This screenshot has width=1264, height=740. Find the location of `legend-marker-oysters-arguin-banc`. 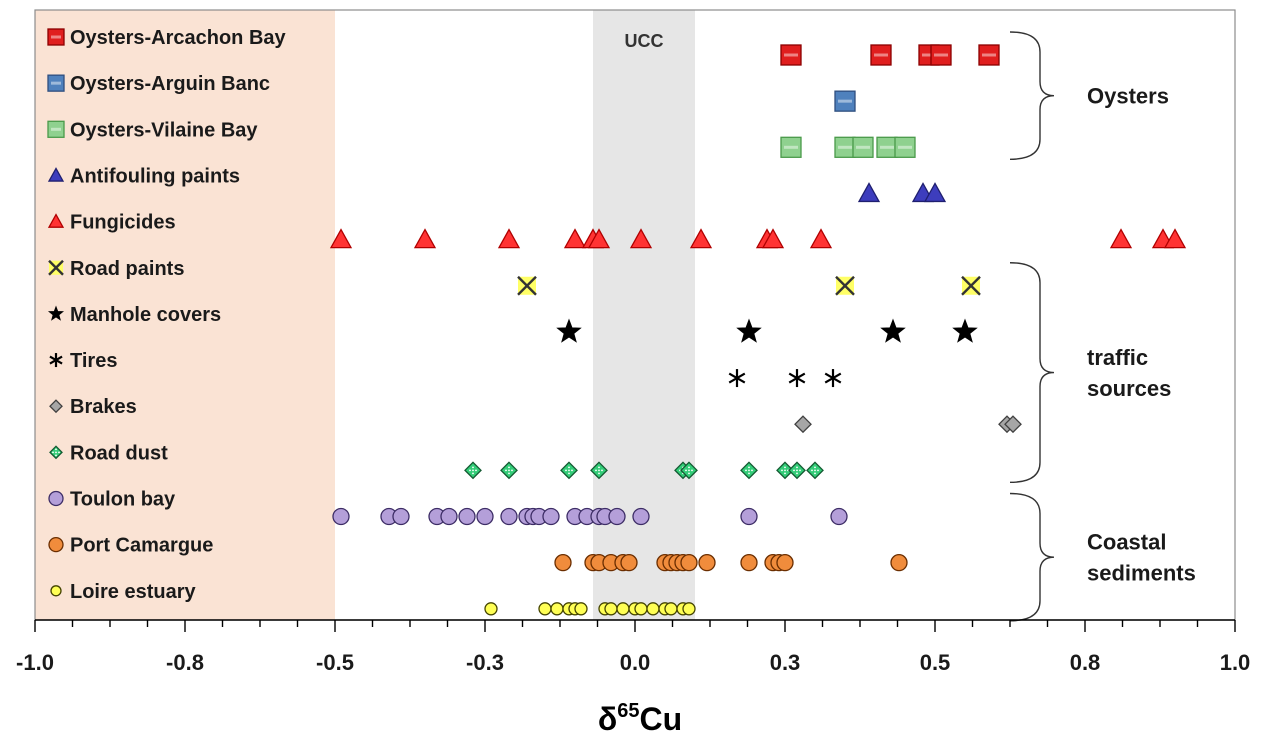

legend-marker-oysters-arguin-banc is located at coordinates (56, 83).